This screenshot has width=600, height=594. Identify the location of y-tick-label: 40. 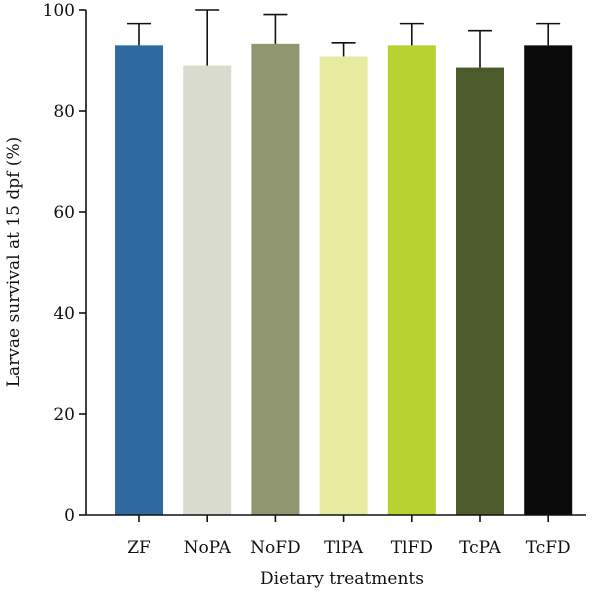
(64, 314).